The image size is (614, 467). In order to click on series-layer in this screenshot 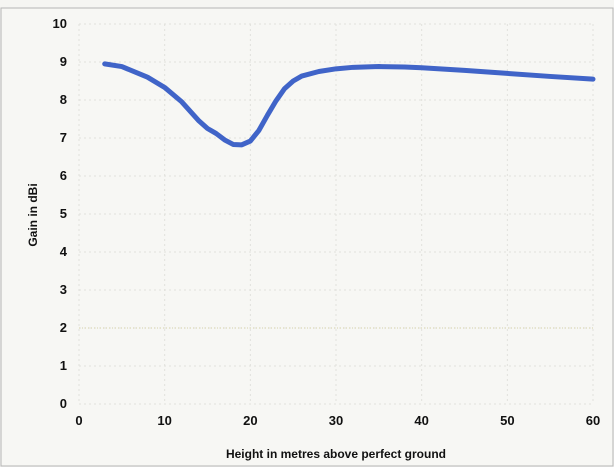, I will do `click(349, 104)`.